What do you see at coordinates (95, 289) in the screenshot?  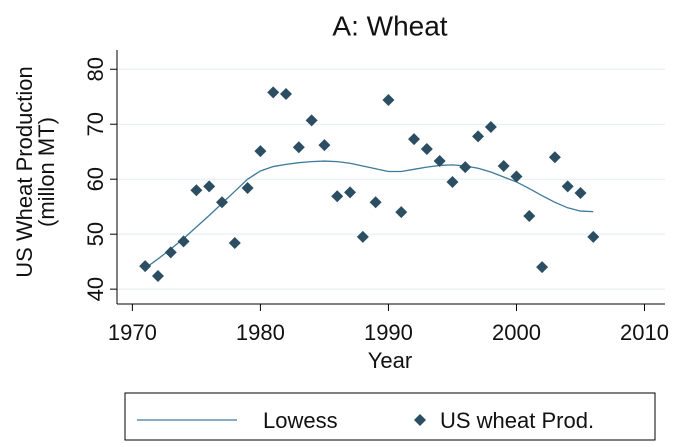 I see `y-tick-label: 40` at bounding box center [95, 289].